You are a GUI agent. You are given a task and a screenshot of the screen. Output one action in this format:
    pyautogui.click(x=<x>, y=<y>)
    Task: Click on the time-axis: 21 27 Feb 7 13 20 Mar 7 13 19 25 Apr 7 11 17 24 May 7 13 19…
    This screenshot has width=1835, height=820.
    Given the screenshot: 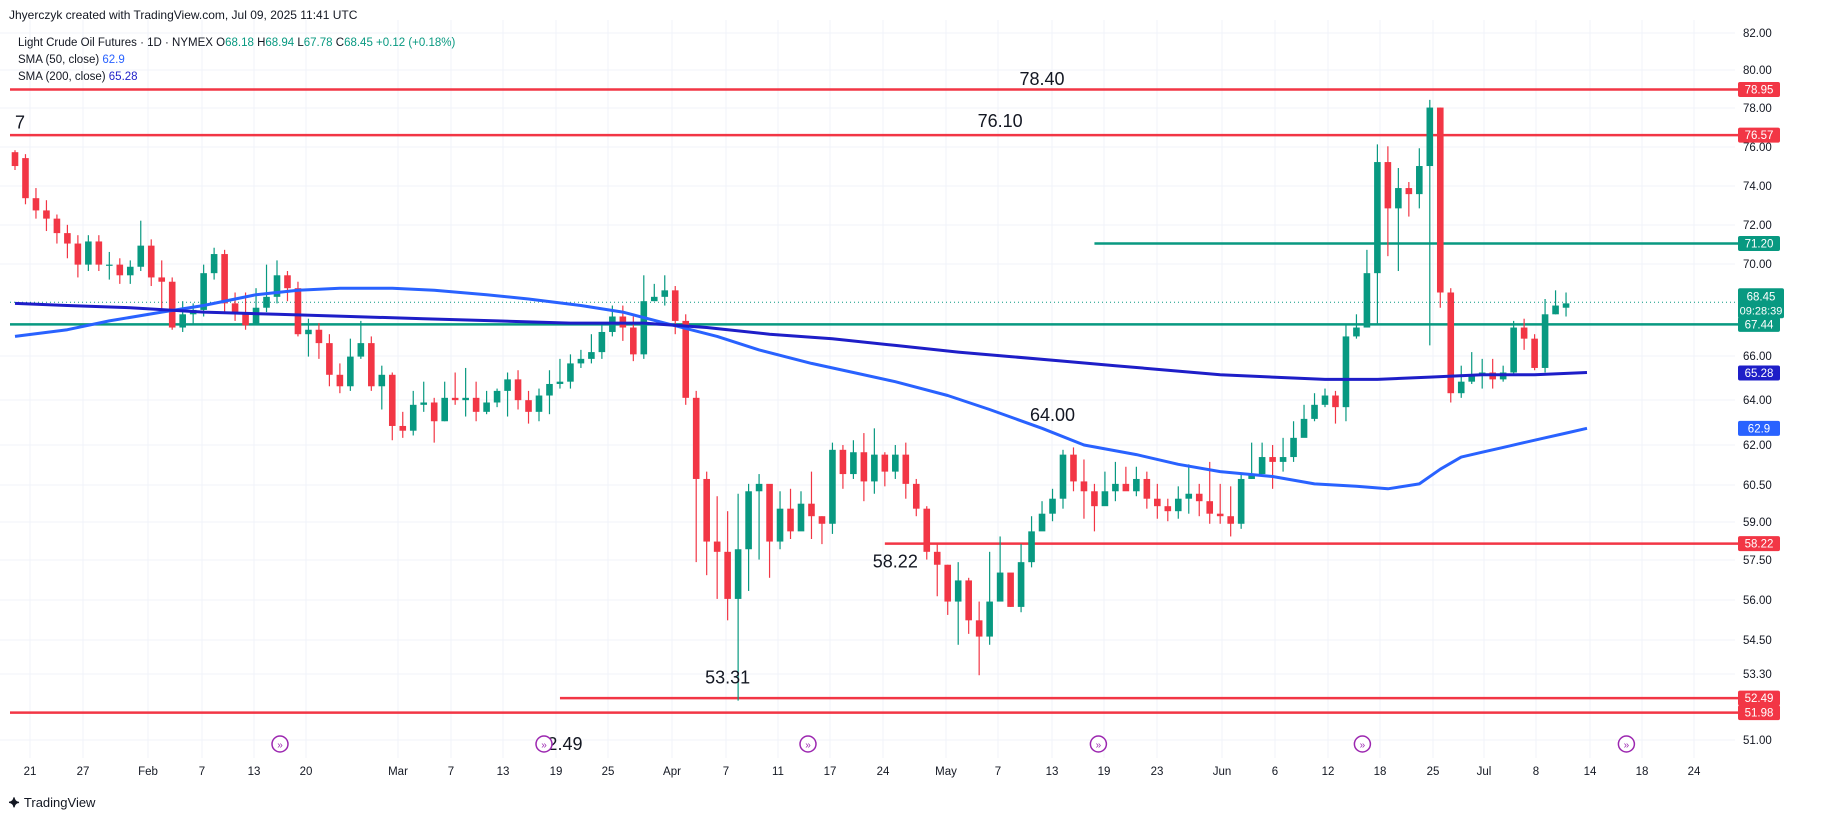 What is the action you would take?
    pyautogui.click(x=862, y=772)
    